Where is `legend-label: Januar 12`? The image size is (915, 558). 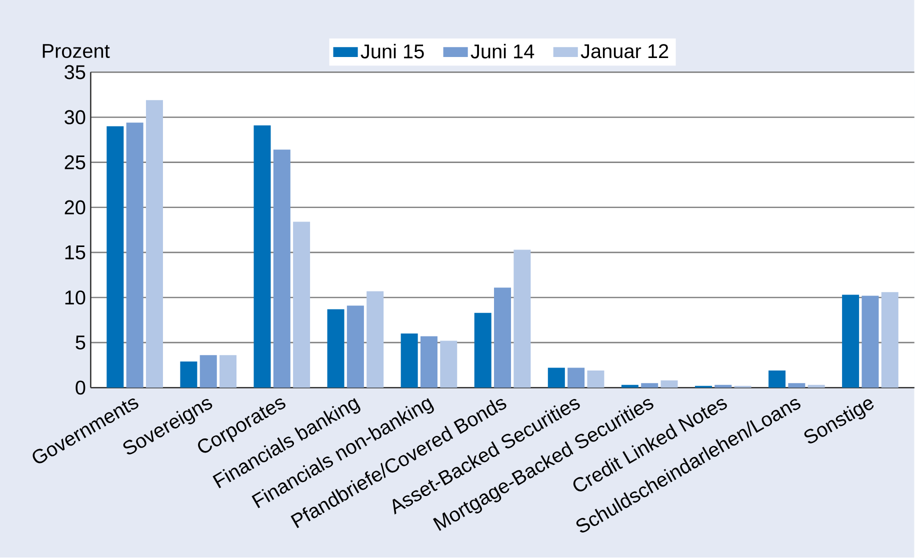
legend-label: Januar 12 is located at coordinates (624, 51).